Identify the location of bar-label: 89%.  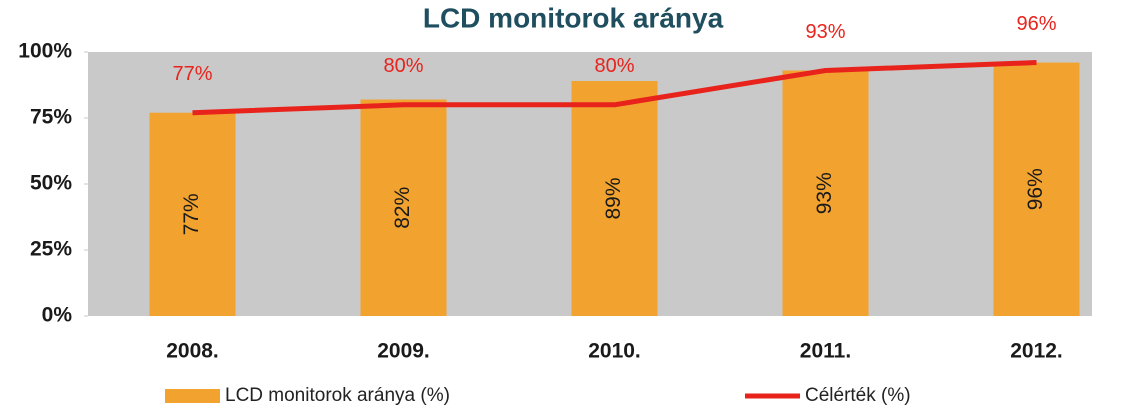
(613, 199).